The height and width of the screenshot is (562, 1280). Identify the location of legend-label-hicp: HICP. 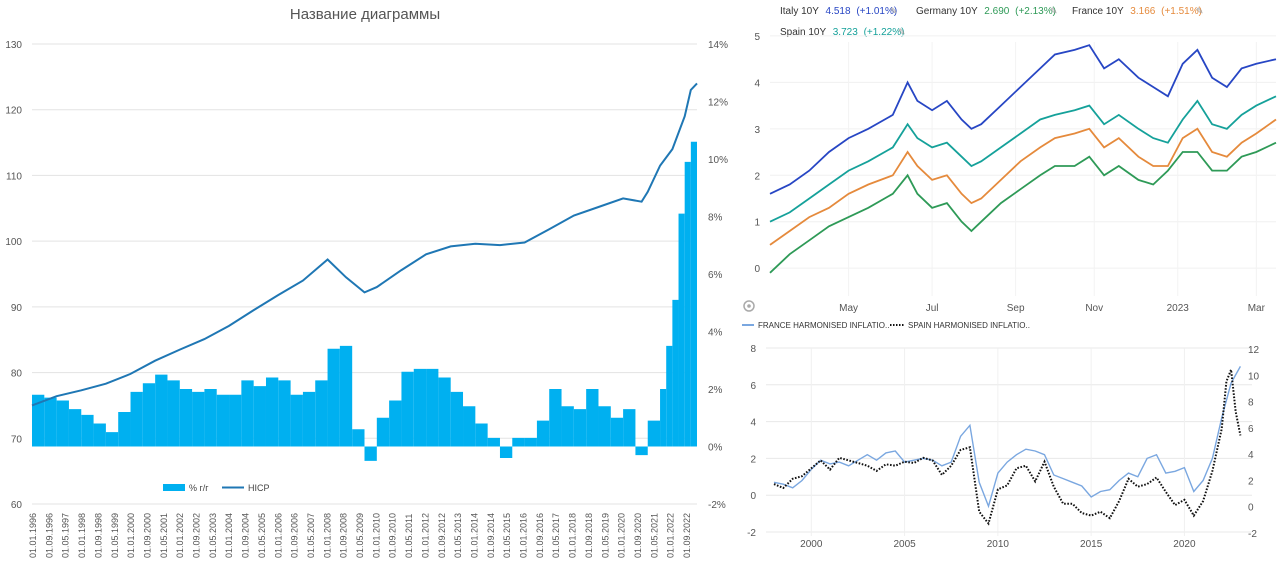
(259, 488).